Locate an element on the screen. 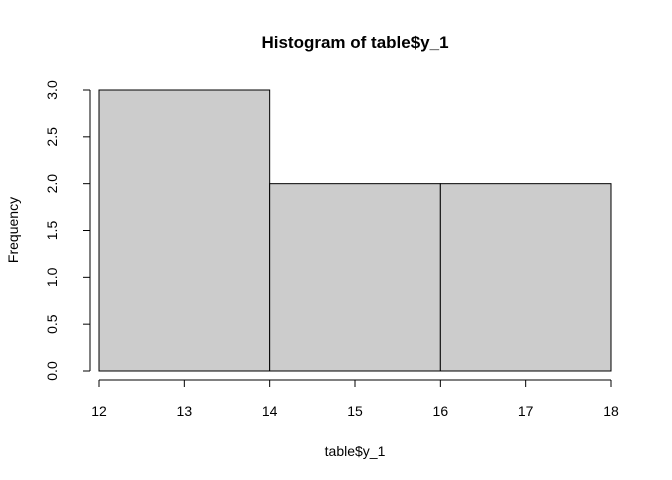 The width and height of the screenshot is (672, 480). x-tick-label: 13 is located at coordinates (185, 411).